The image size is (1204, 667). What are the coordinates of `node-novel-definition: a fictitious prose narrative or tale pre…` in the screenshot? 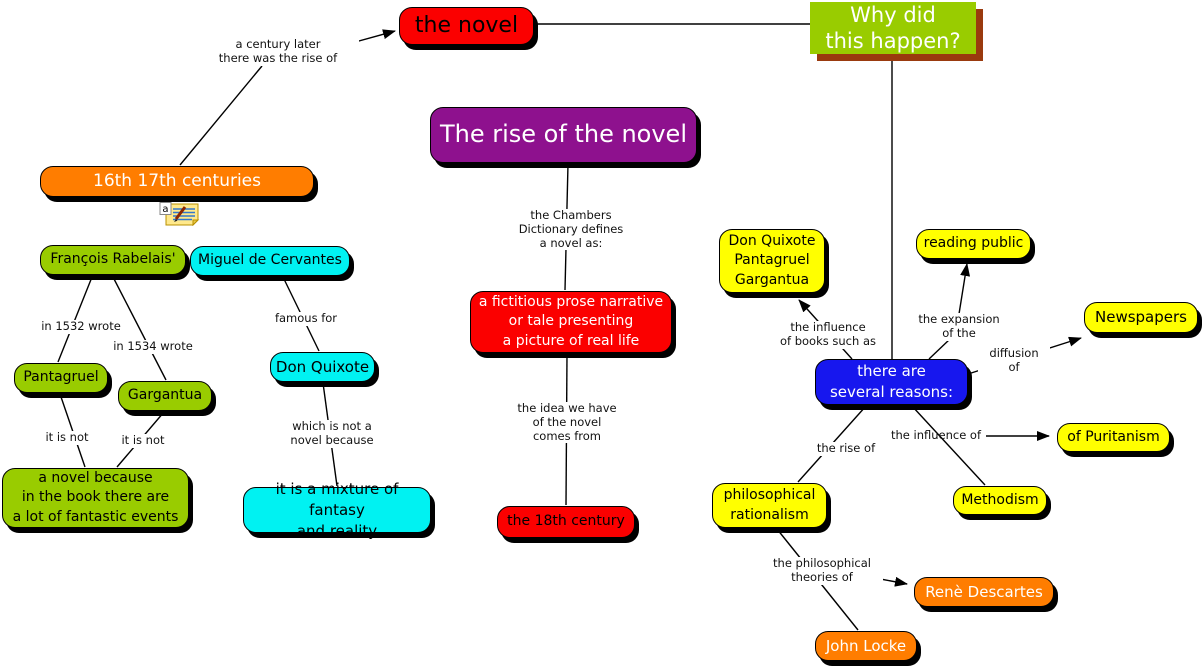 It's located at (571, 322).